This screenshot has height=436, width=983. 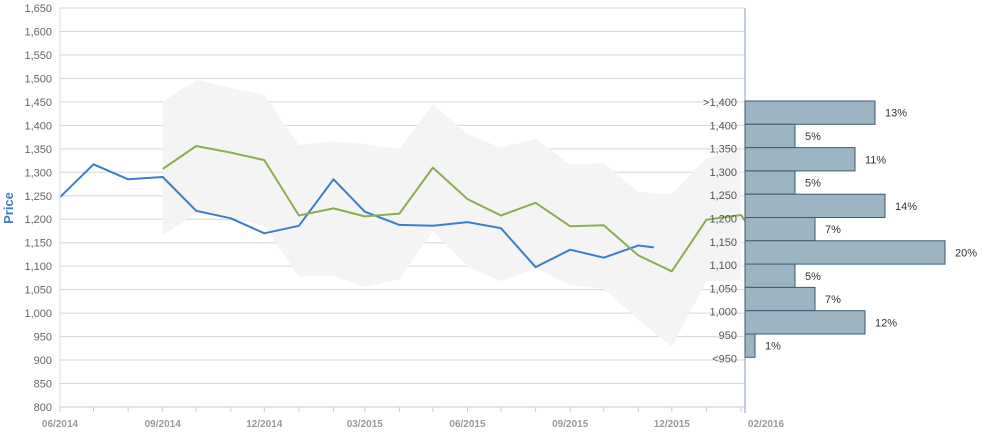 What do you see at coordinates (38, 173) in the screenshot?
I see `y-tick-label: 1,300` at bounding box center [38, 173].